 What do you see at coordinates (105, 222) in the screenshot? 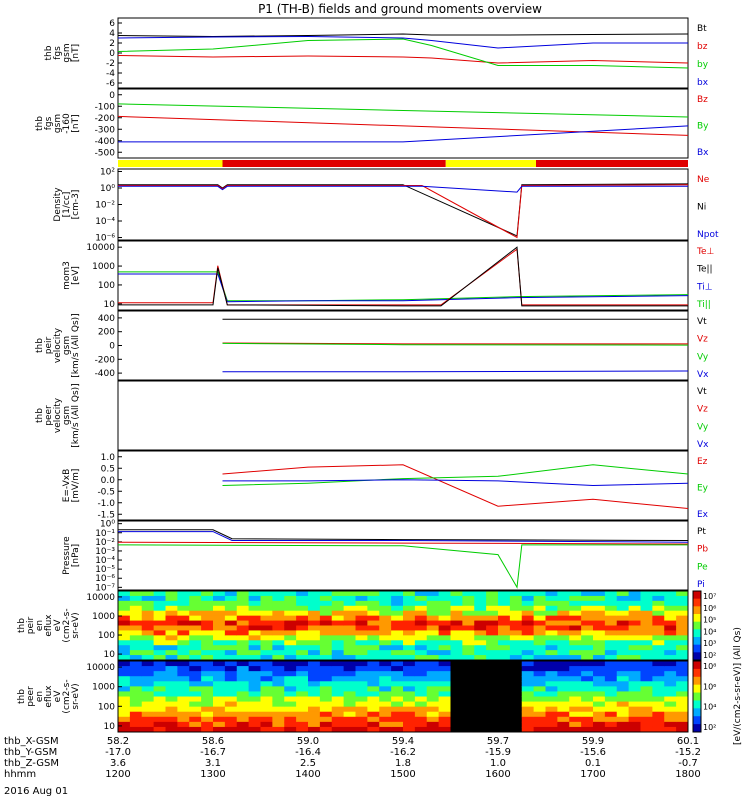
I see `y-tick-label: 10⁻⁴` at bounding box center [105, 222].